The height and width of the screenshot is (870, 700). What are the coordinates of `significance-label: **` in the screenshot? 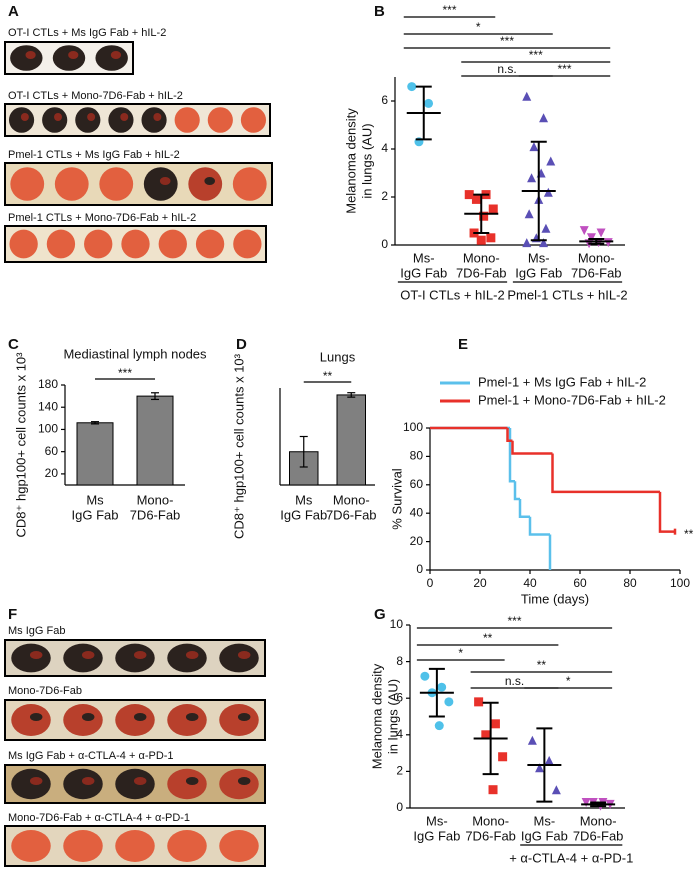 It's located at (328, 376).